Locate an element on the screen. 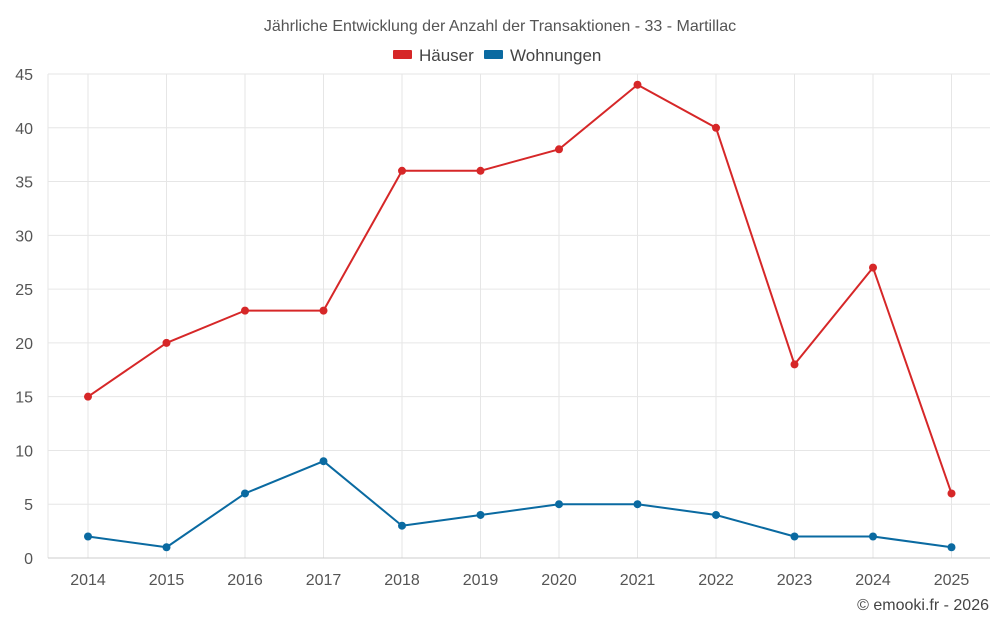  legend-swatch-haeuser is located at coordinates (402, 54).